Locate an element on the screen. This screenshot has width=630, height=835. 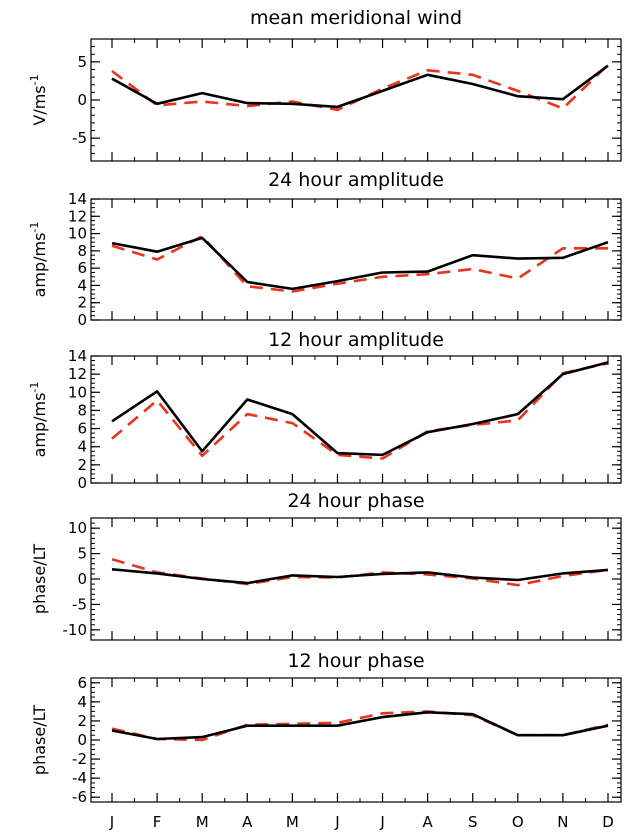
x-tick-label: S is located at coordinates (473, 822).